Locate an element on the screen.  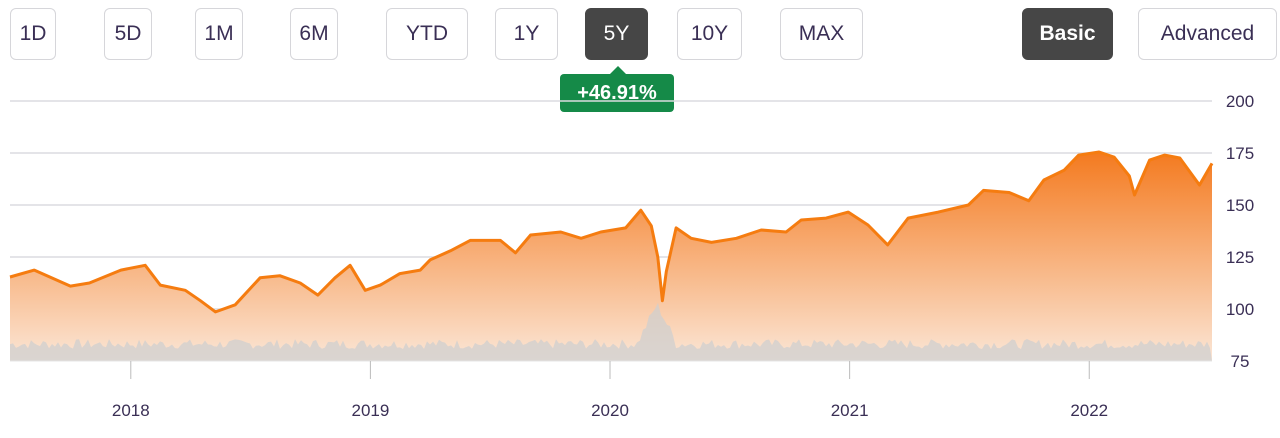
mode-button-advanced: Advanced is located at coordinates (1207, 34).